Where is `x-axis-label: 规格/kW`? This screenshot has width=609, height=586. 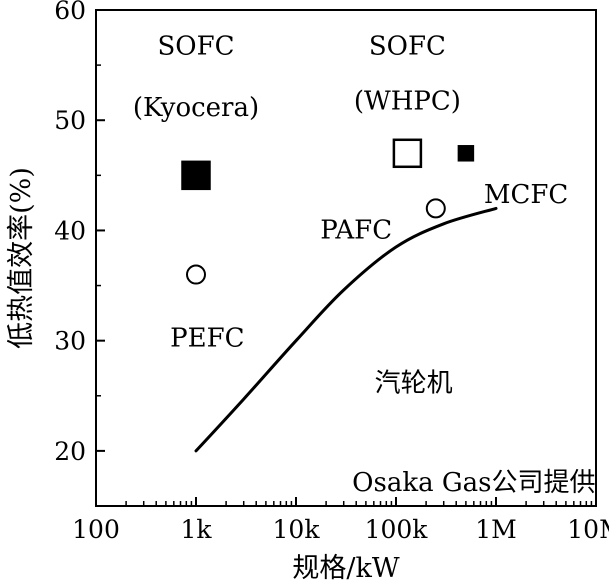 x-axis-label: 规格/kW is located at coordinates (345, 568).